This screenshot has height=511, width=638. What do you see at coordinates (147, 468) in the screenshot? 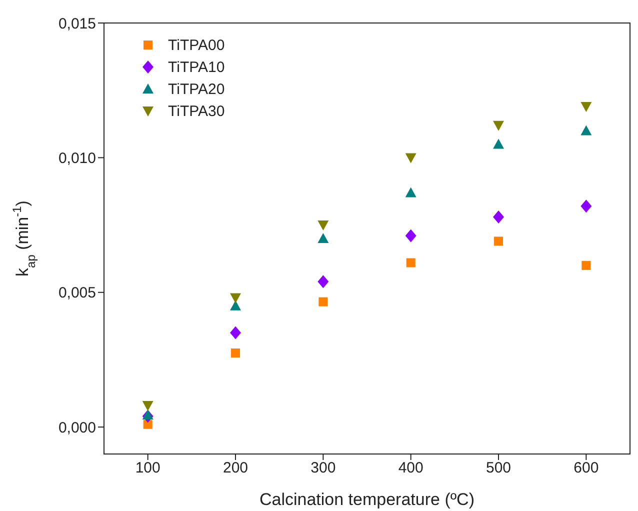
I see `x-tick-label: 100` at bounding box center [147, 468].